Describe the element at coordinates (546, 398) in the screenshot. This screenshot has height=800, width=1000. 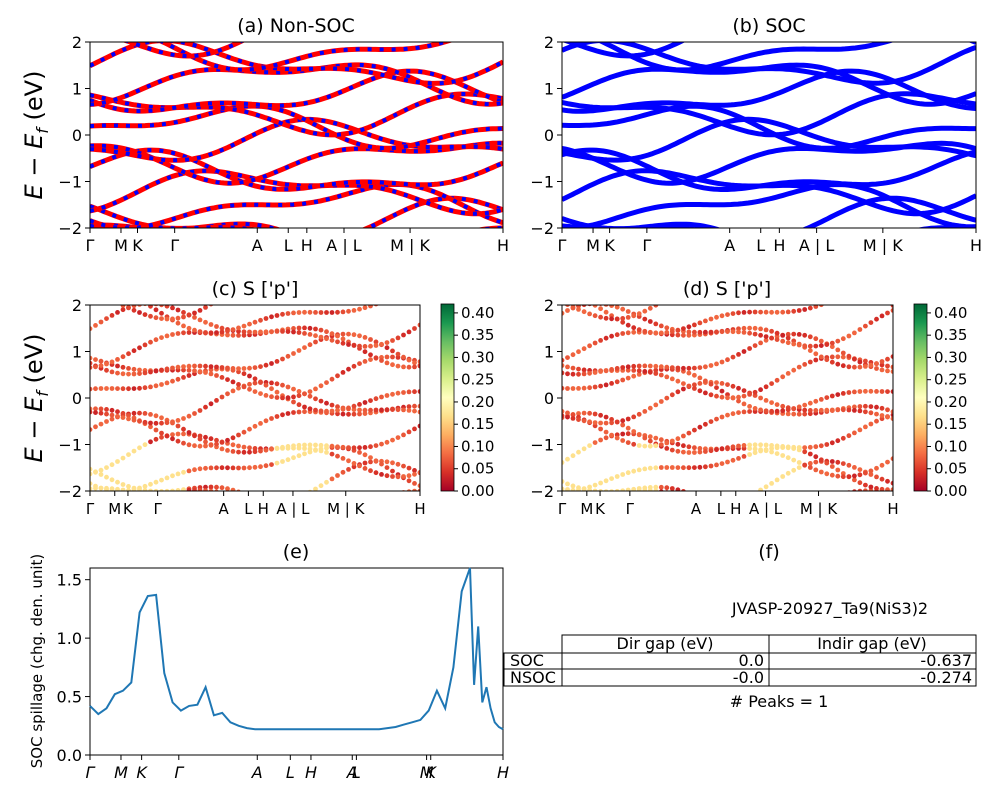
I see `panel-d-yticks: 2 1 0 −1 −2` at that location.